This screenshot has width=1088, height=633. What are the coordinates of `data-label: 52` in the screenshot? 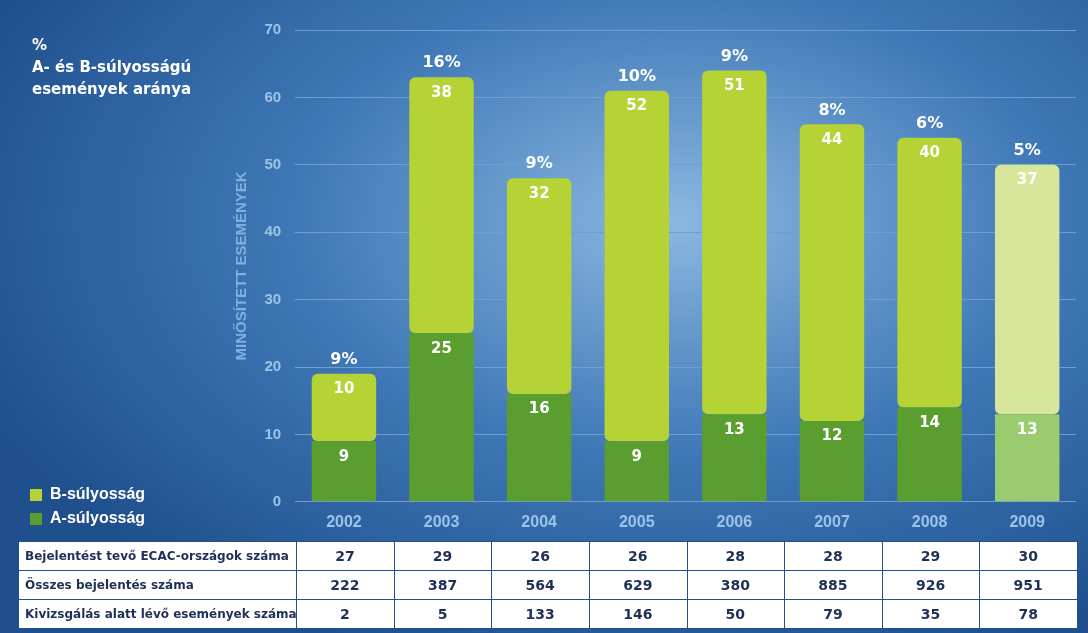 It's located at (637, 105).